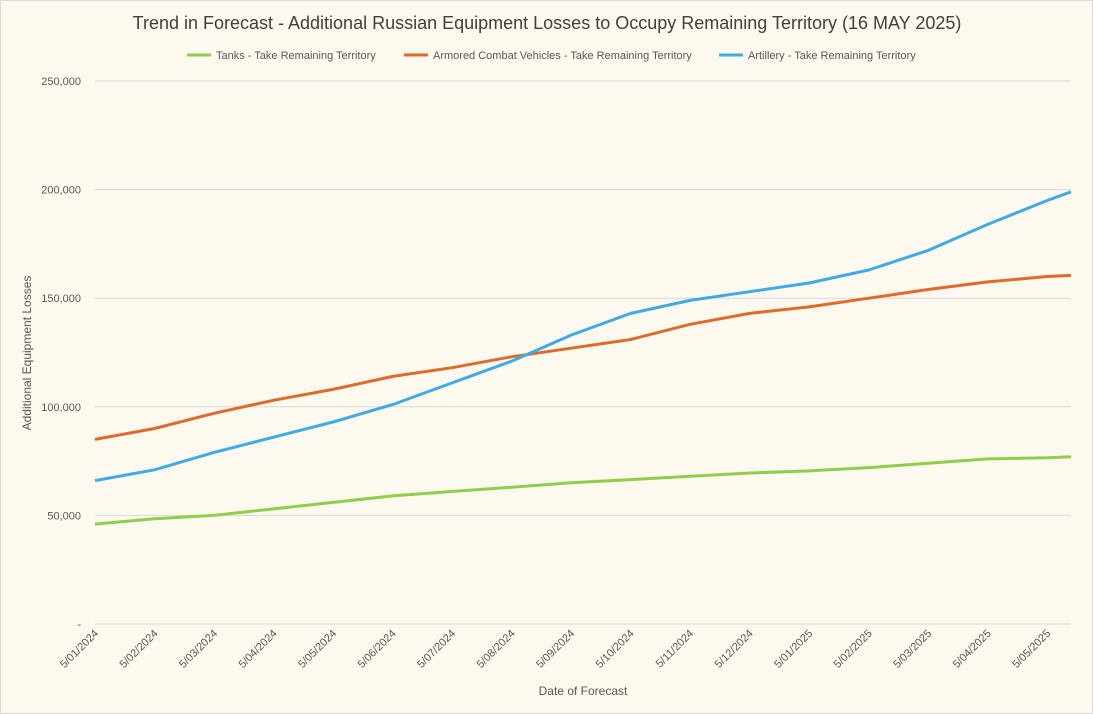 Image resolution: width=1093 pixels, height=714 pixels. I want to click on x-tick-label: 5/03/2025, so click(912, 649).